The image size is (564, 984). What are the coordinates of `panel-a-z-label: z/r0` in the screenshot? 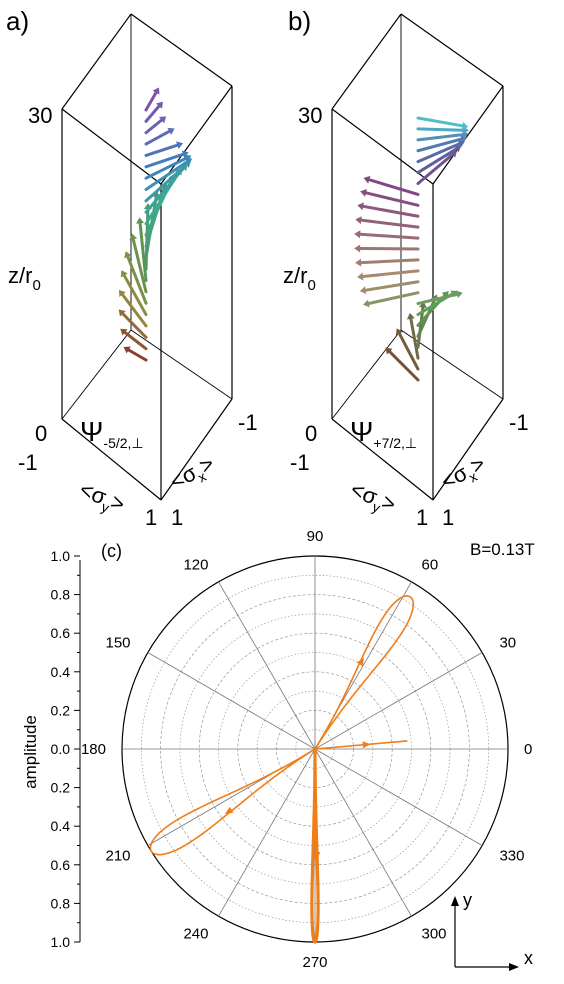 It's located at (24, 278).